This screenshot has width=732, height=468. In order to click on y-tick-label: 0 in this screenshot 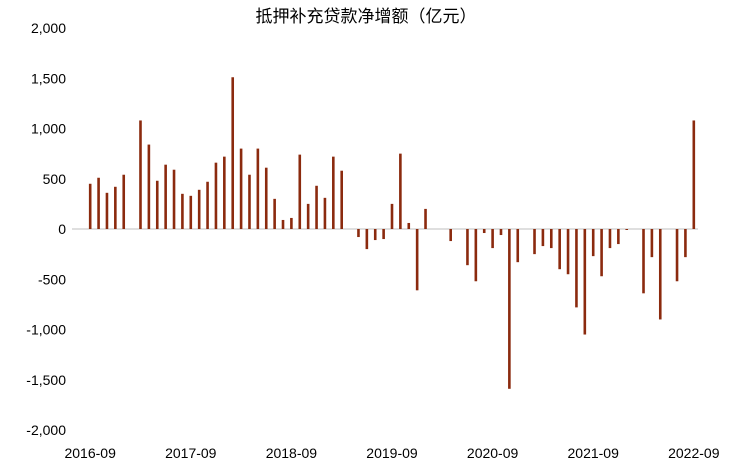, I will do `click(62, 229)`.